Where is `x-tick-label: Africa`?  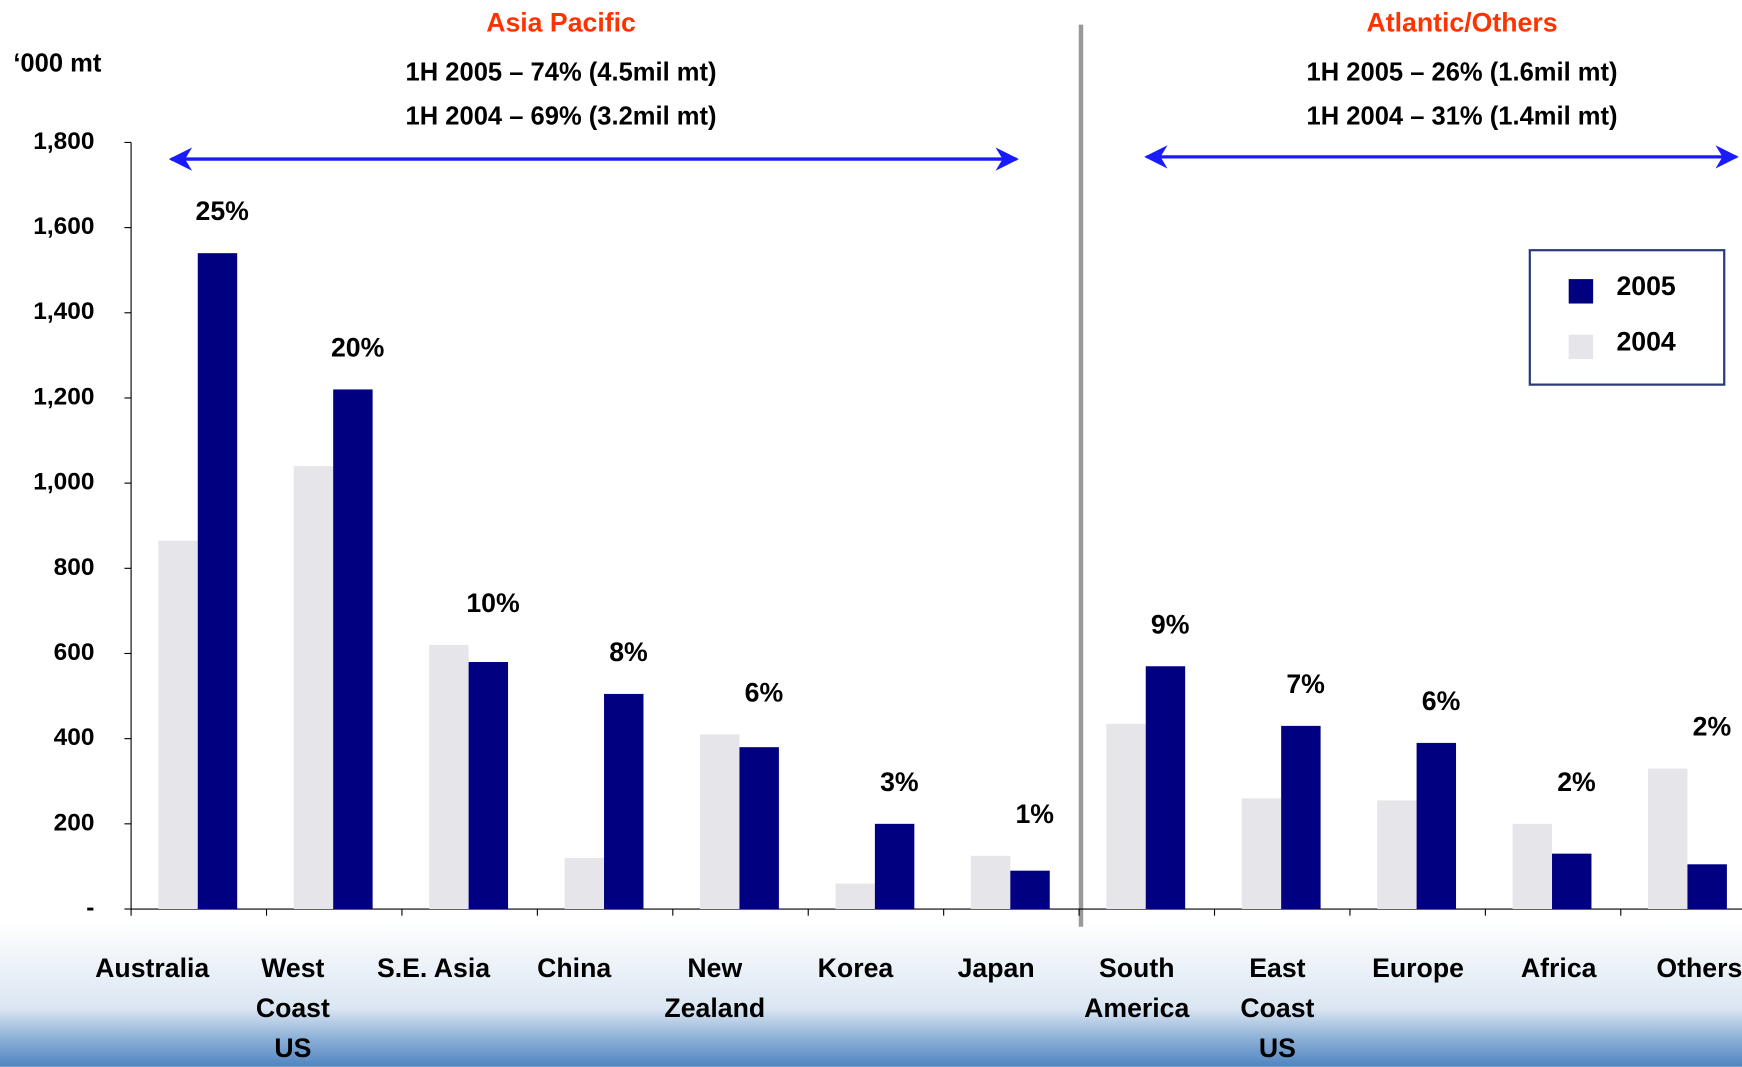
x-tick-label: Africa is located at coordinates (1559, 968).